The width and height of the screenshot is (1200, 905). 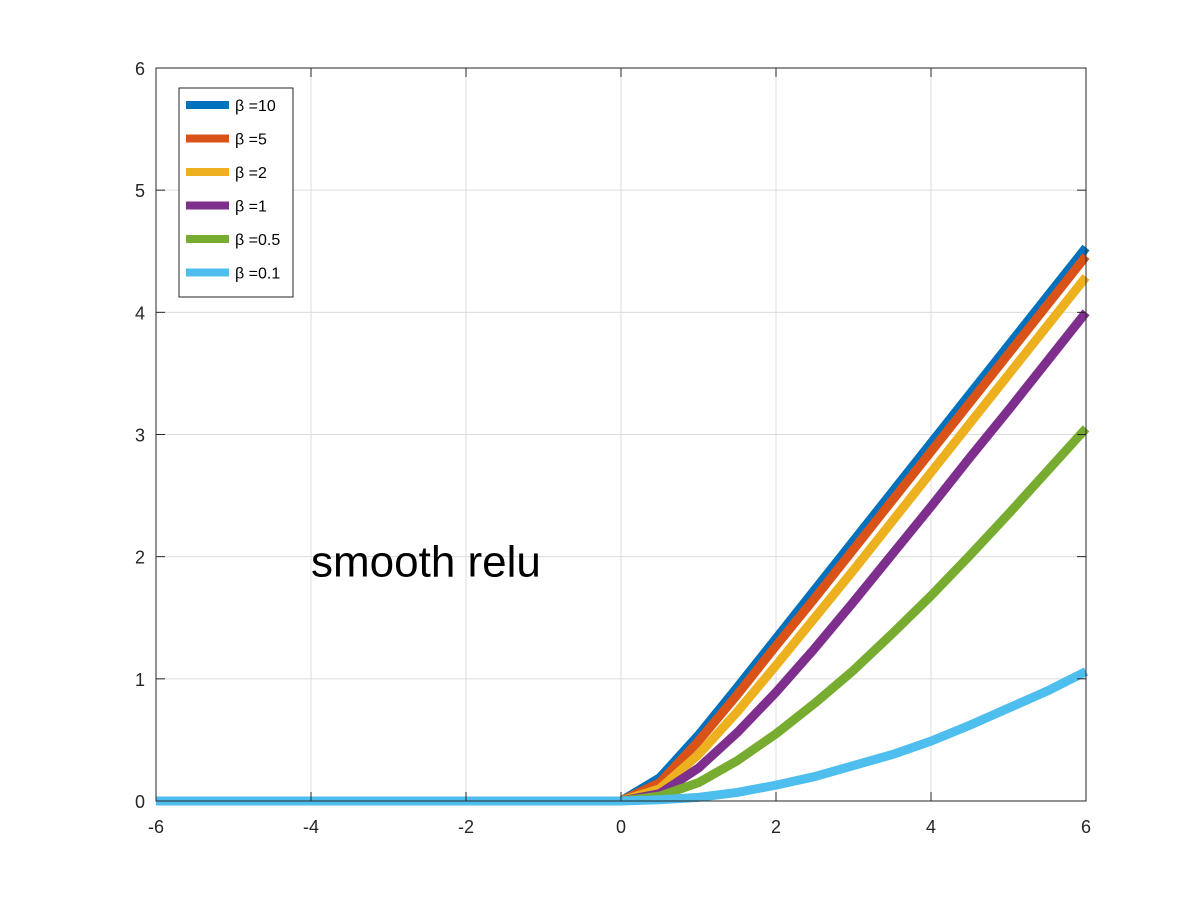 I want to click on x-tick-label: -2, so click(x=466, y=827).